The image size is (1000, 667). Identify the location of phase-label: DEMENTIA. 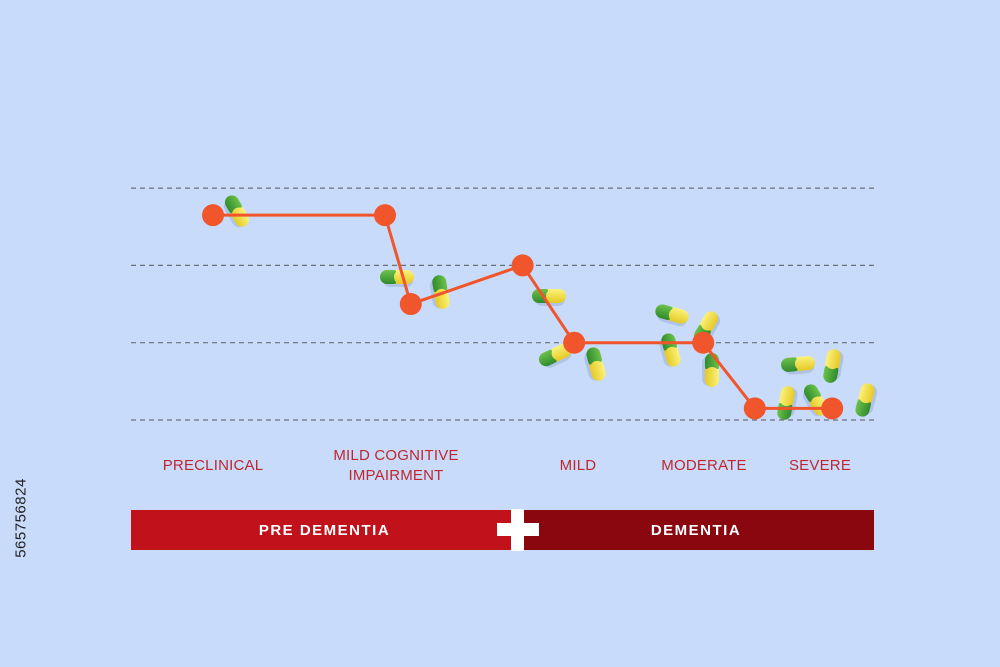
(696, 530).